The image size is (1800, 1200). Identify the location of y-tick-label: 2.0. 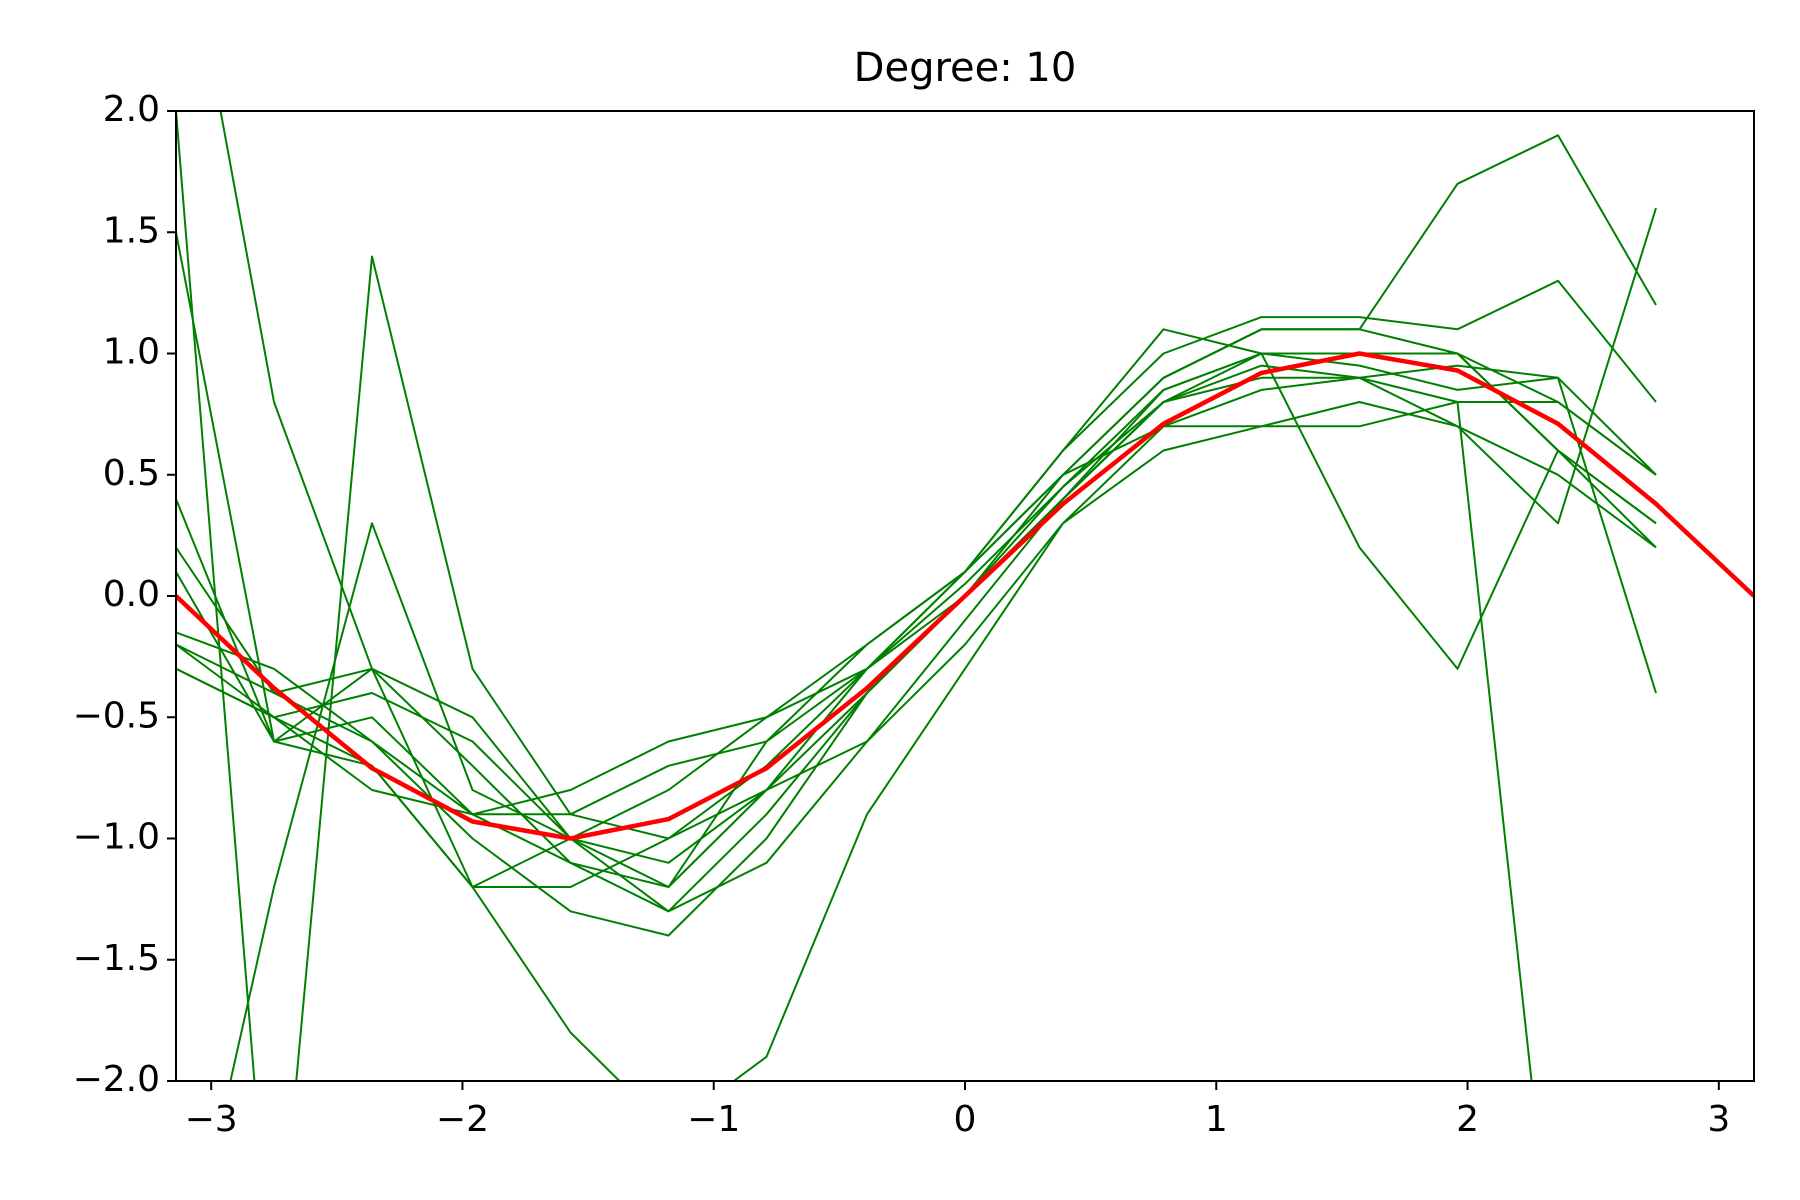
(131, 109).